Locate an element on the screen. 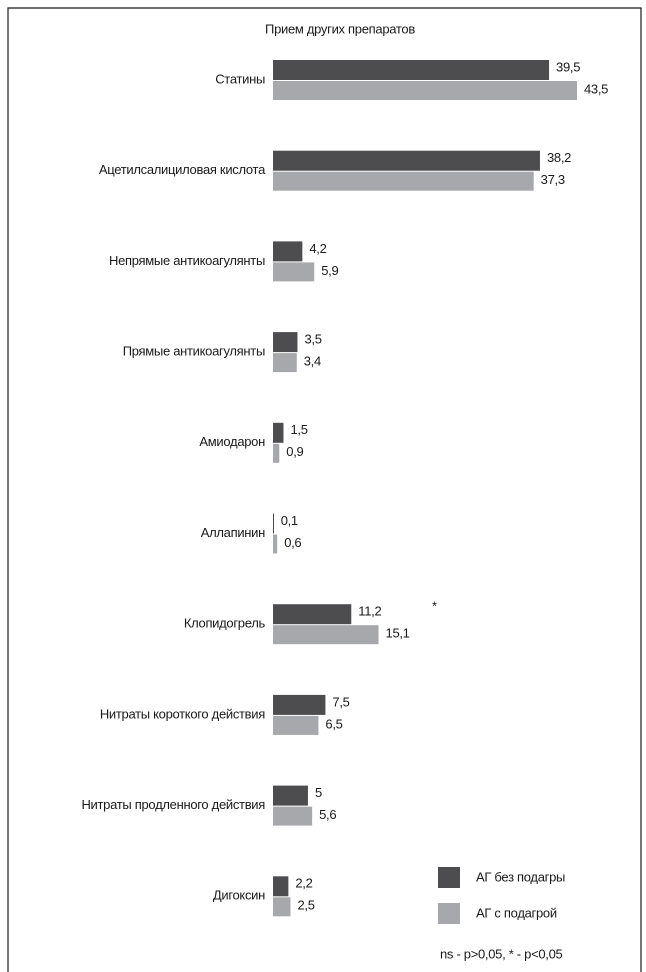  category-label: Ацетилсалициловая кислота is located at coordinates (182, 169).